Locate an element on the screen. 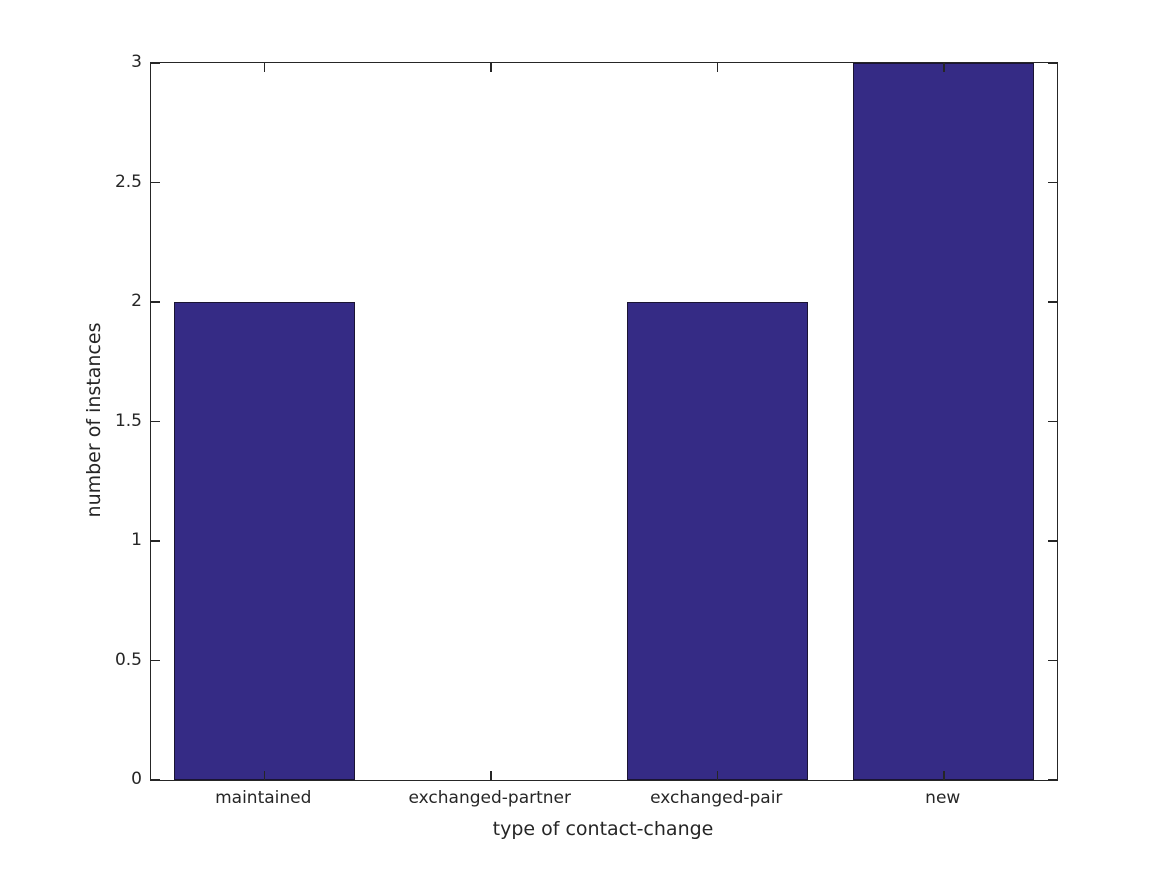  x-tick-label-maintained: maintained is located at coordinates (263, 798).